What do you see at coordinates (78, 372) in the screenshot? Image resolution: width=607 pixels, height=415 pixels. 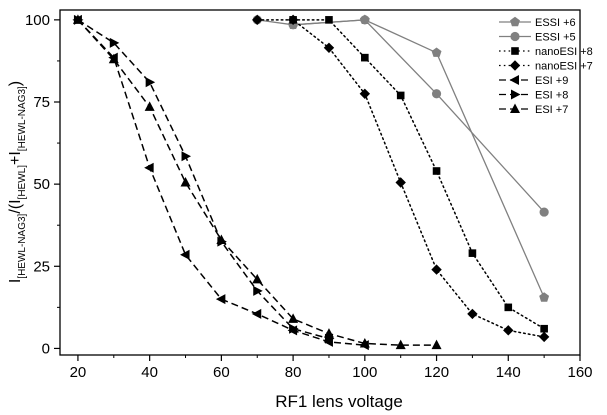 I see `x-tick-label: 20` at bounding box center [78, 372].